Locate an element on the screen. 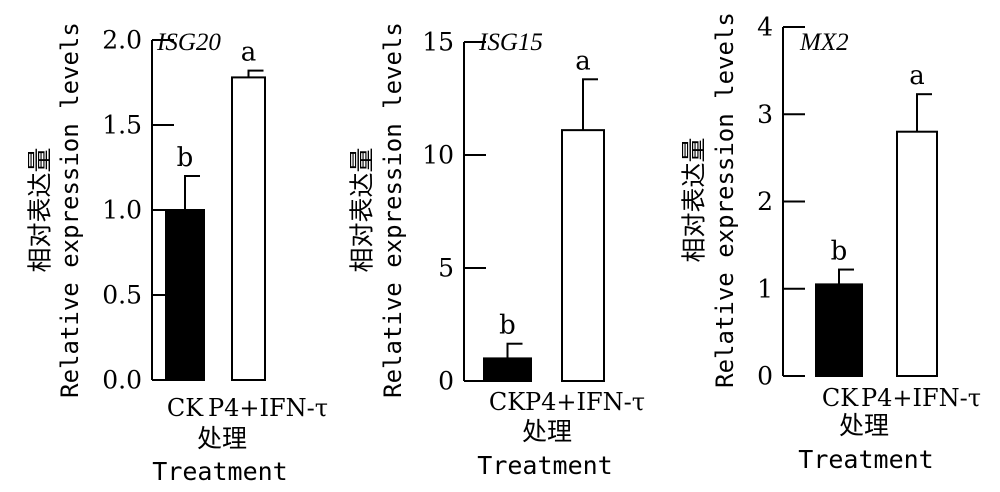 This screenshot has height=492, width=1000. y-tick-label: 1 is located at coordinates (765, 288).